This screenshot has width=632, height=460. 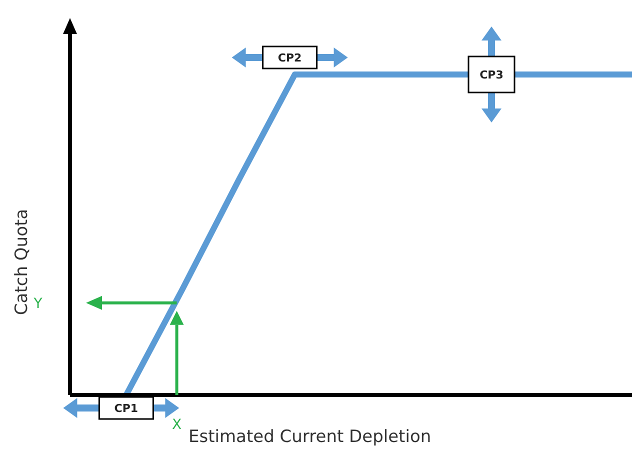 What do you see at coordinates (126, 408) in the screenshot?
I see `text: CP1` at bounding box center [126, 408].